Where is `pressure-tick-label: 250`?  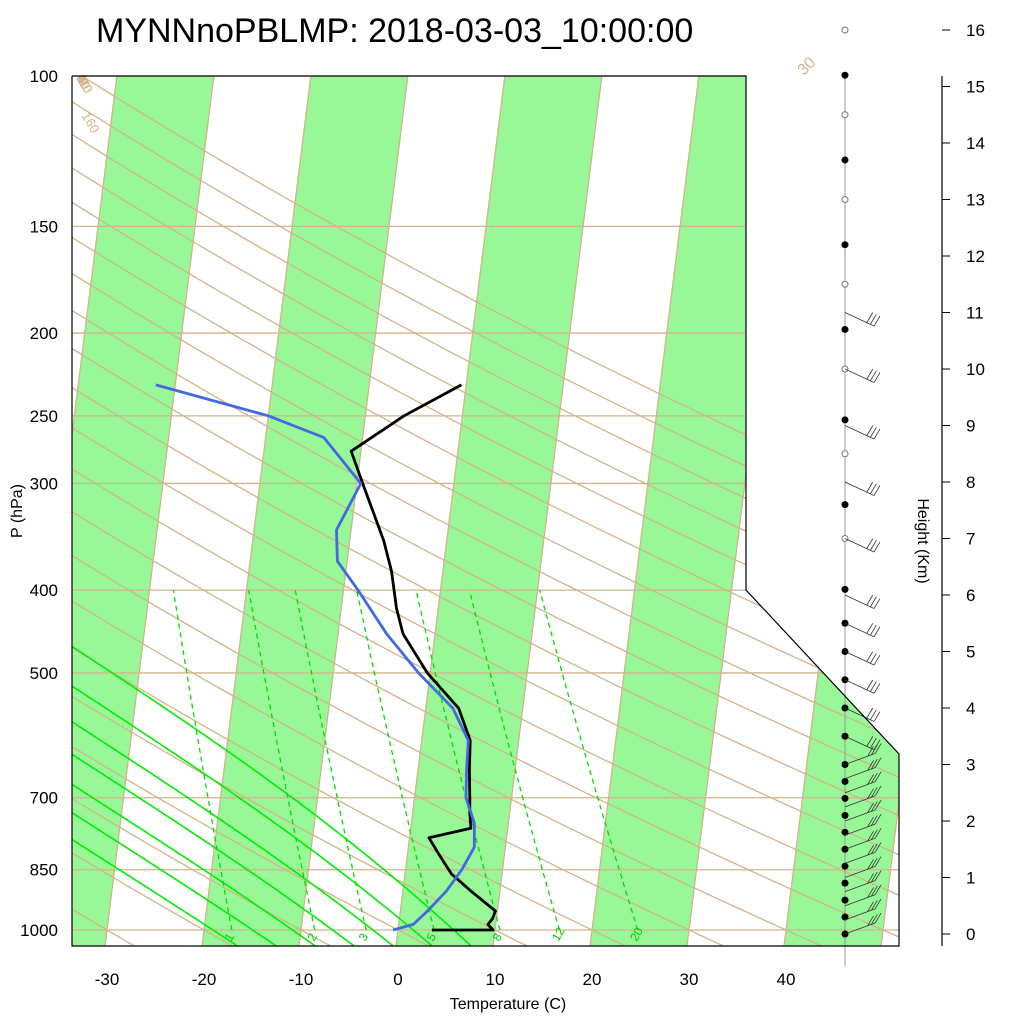 pressure-tick-label: 250 is located at coordinates (44, 416).